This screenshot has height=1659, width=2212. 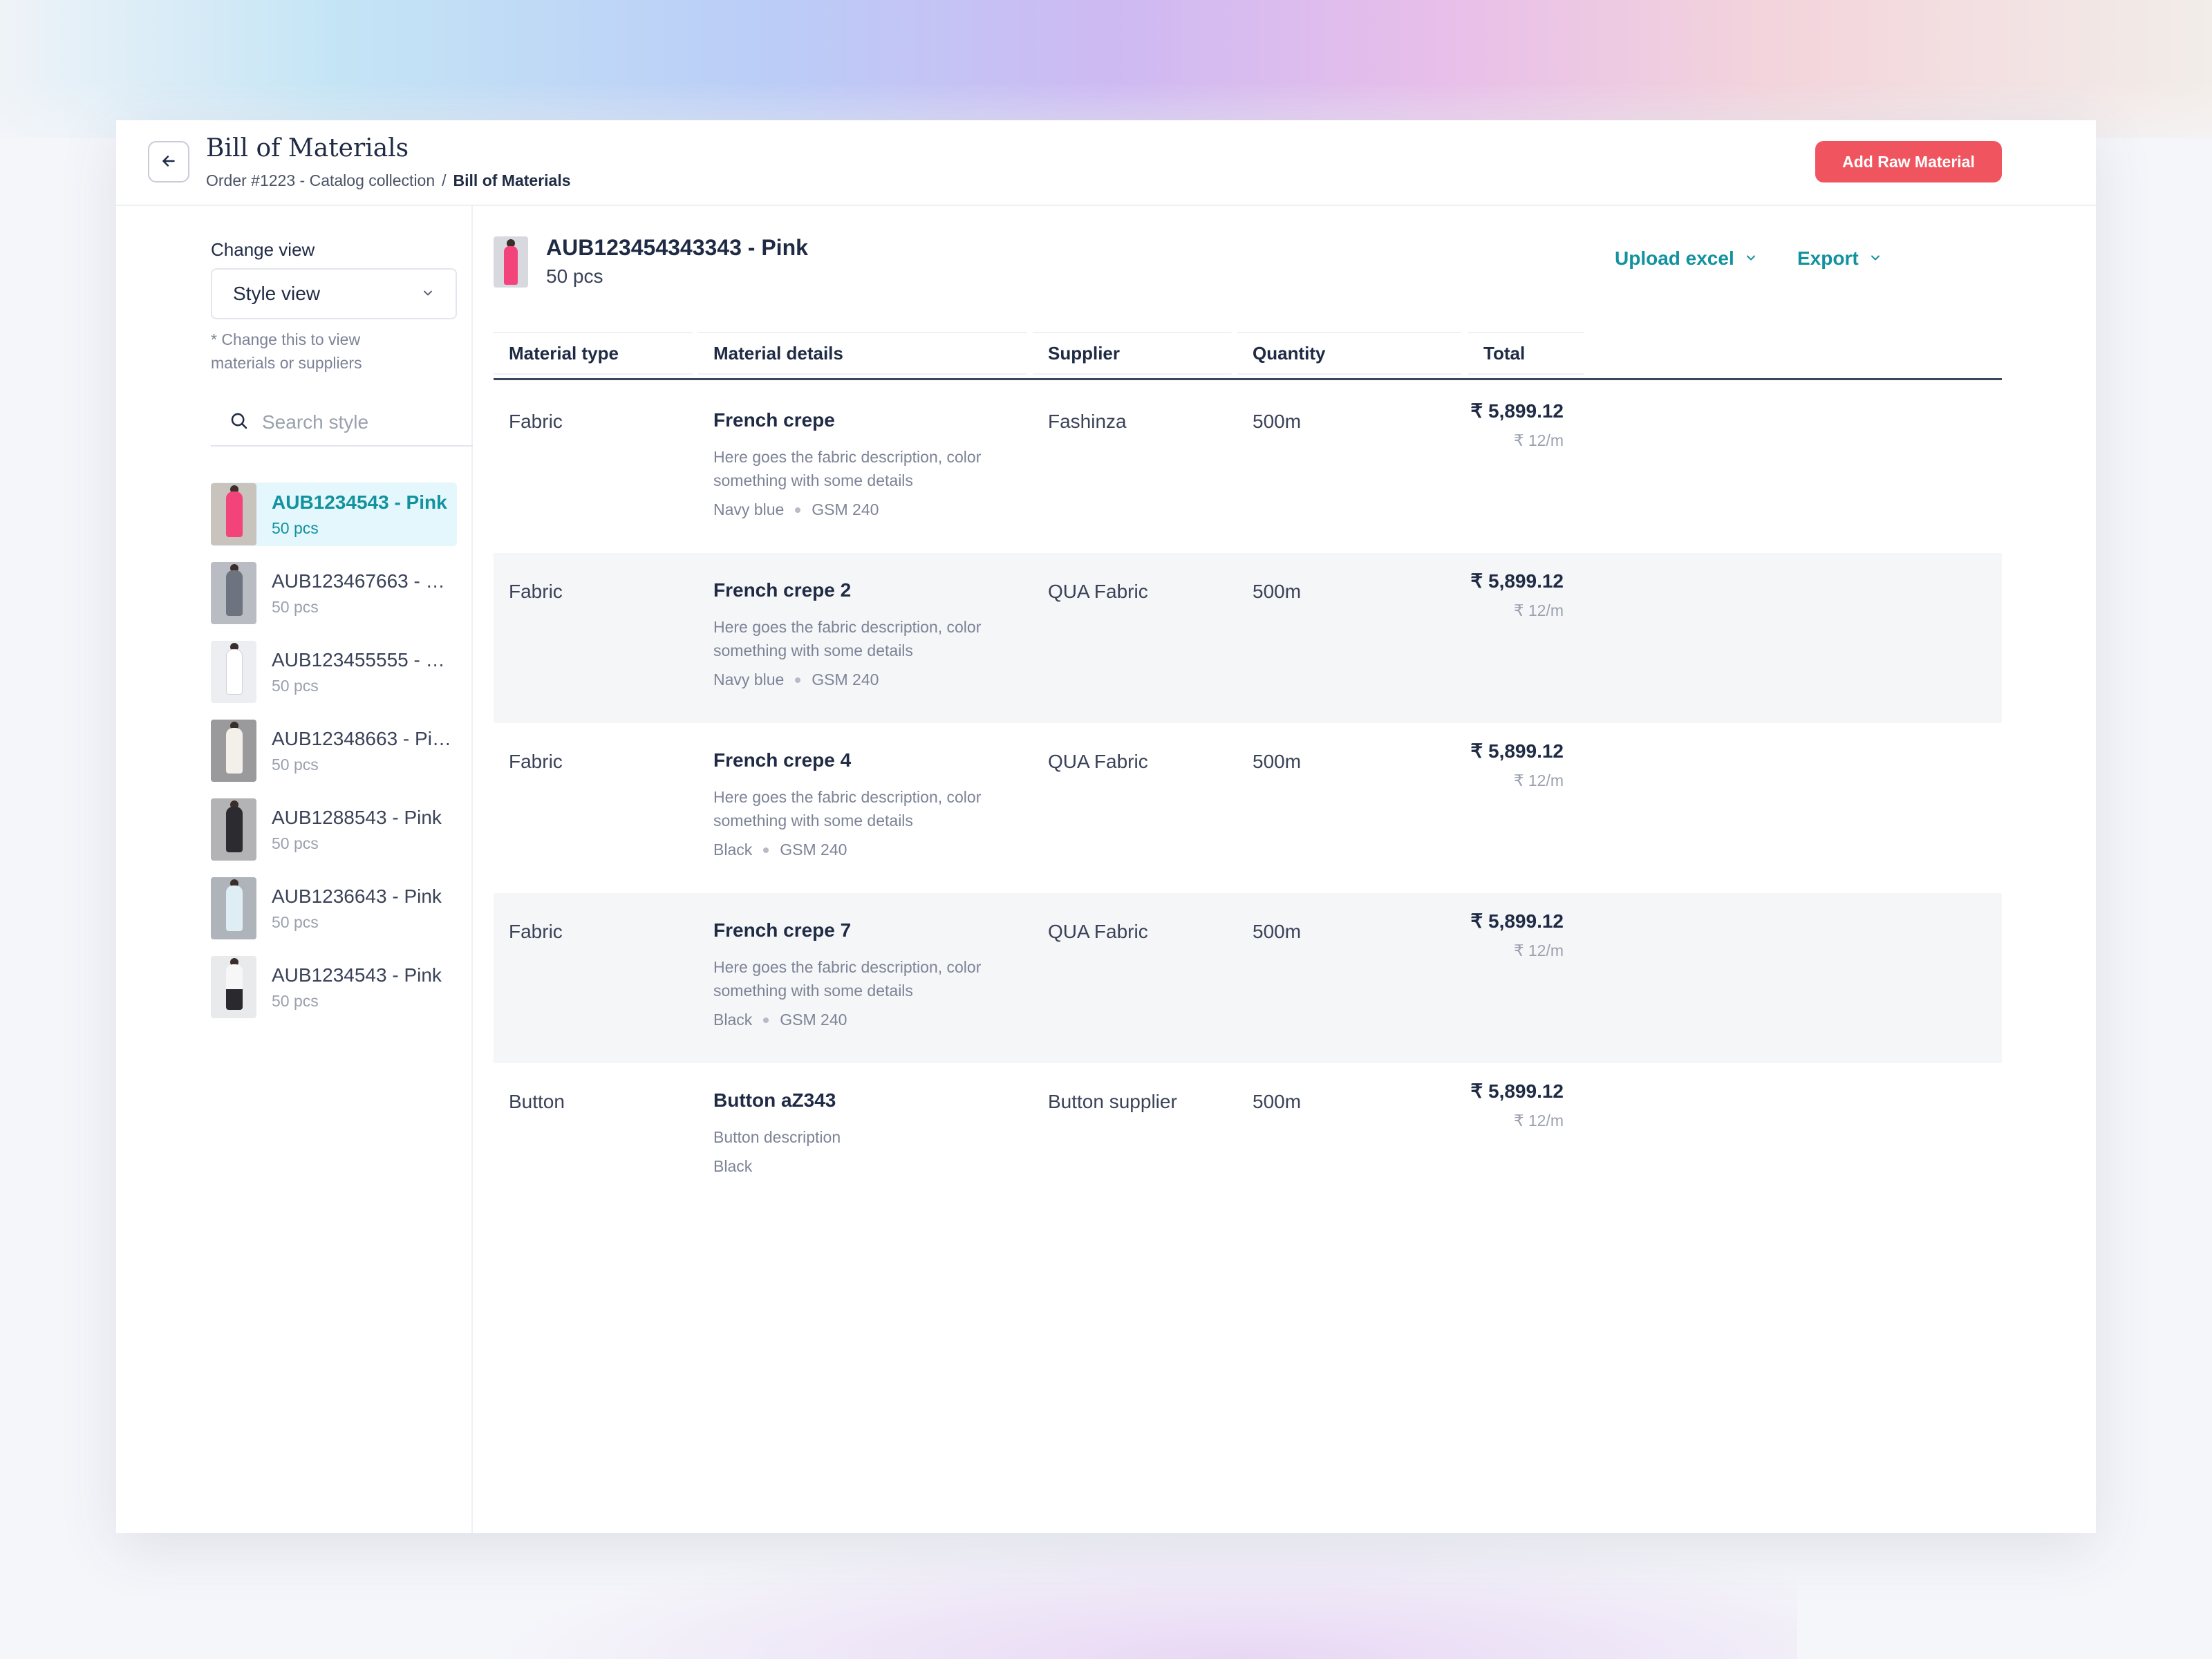 I want to click on supplier-name: Fashinza, so click(x=1087, y=421).